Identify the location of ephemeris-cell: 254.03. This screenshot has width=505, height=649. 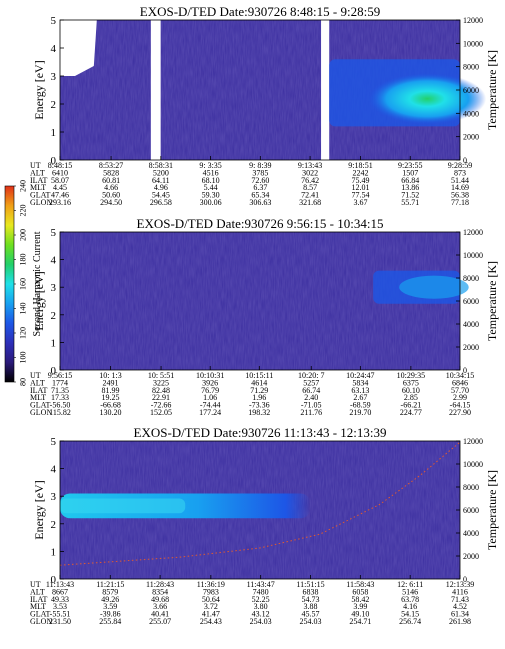
(311, 621).